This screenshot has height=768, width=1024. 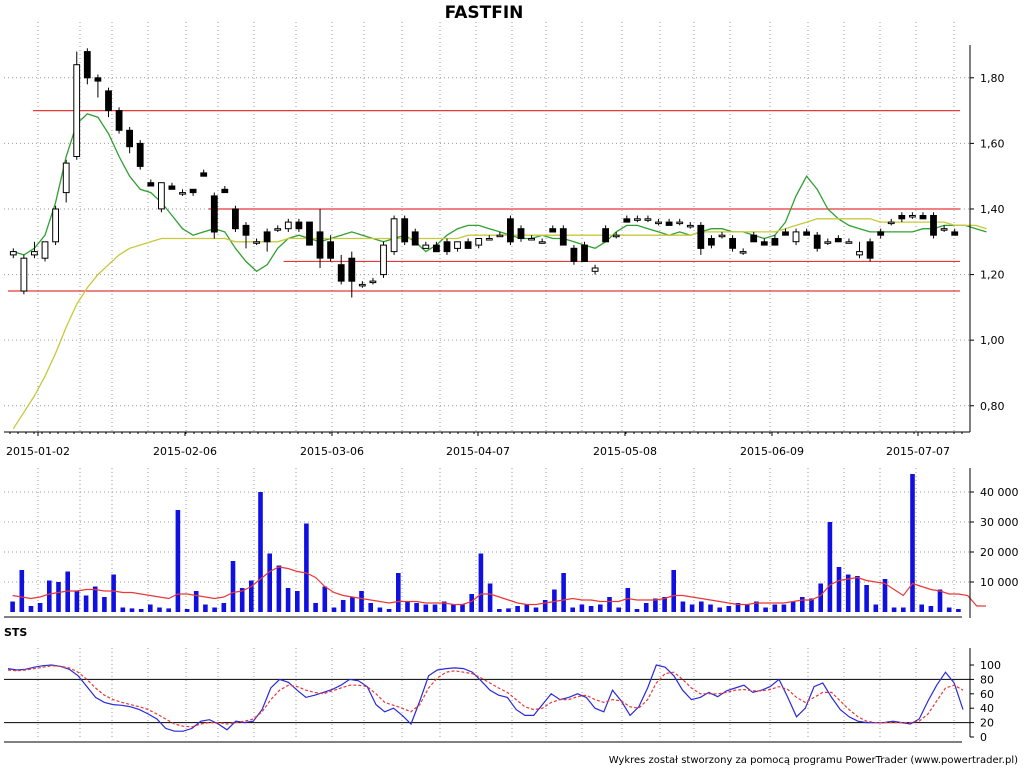 What do you see at coordinates (992, 406) in the screenshot?
I see `price-y-tick-label: 0,80` at bounding box center [992, 406].